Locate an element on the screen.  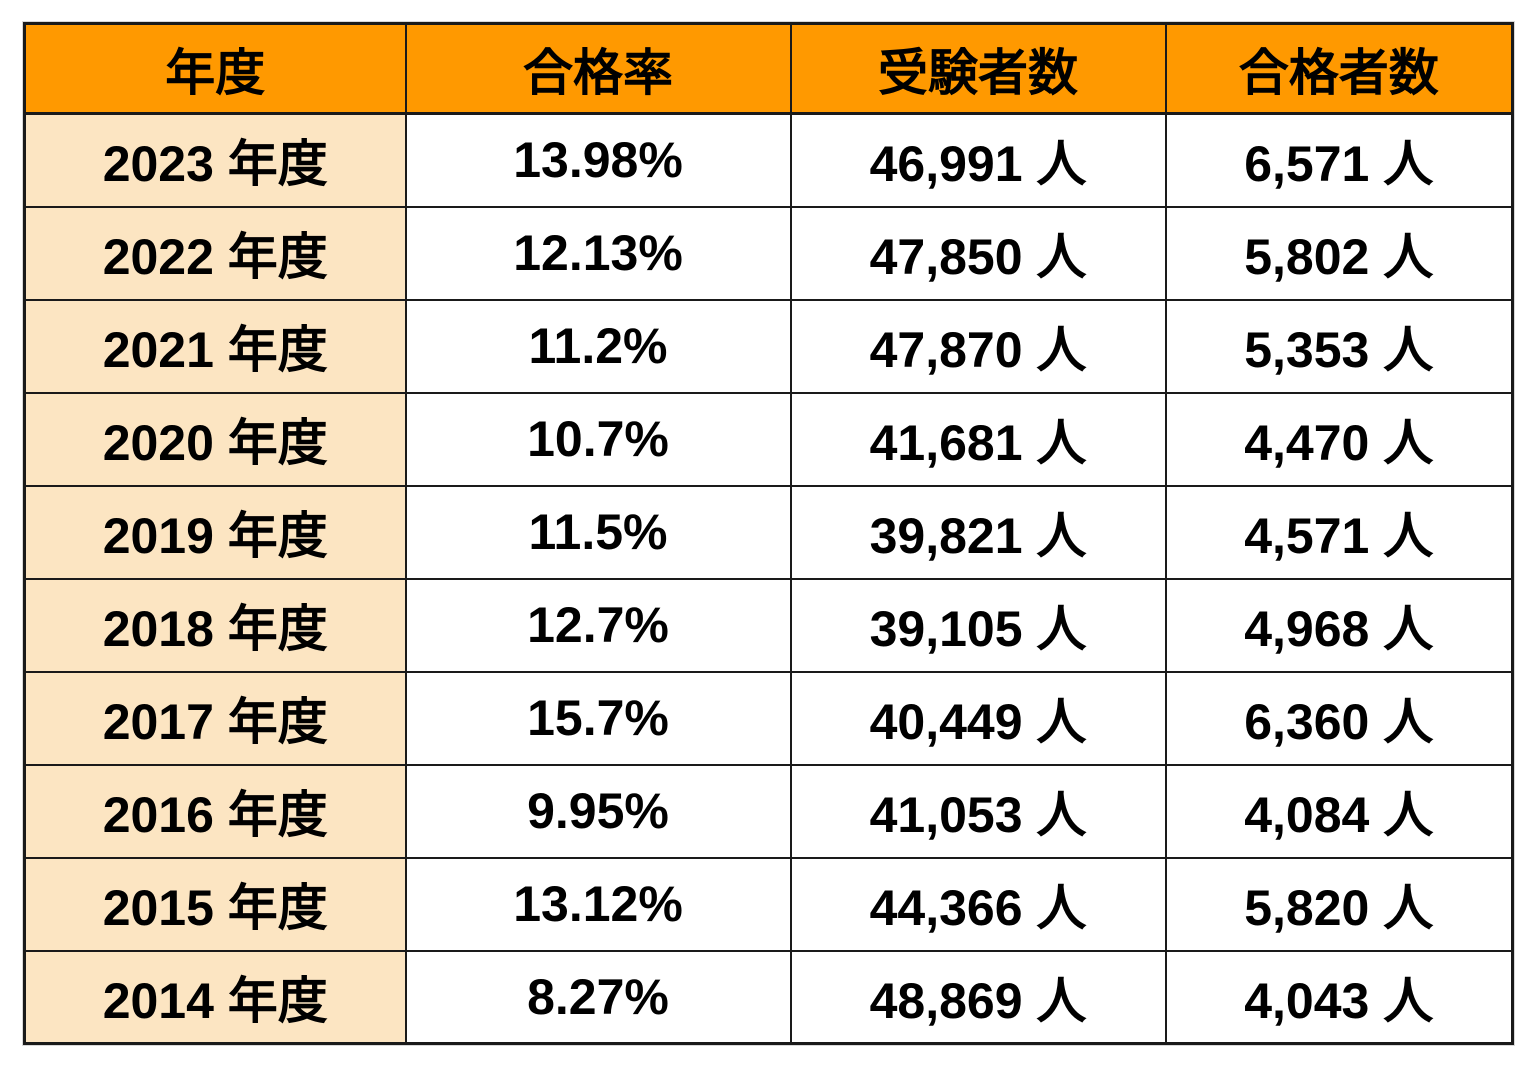
cell-examinees: 41,053 人 is located at coordinates (978, 811).